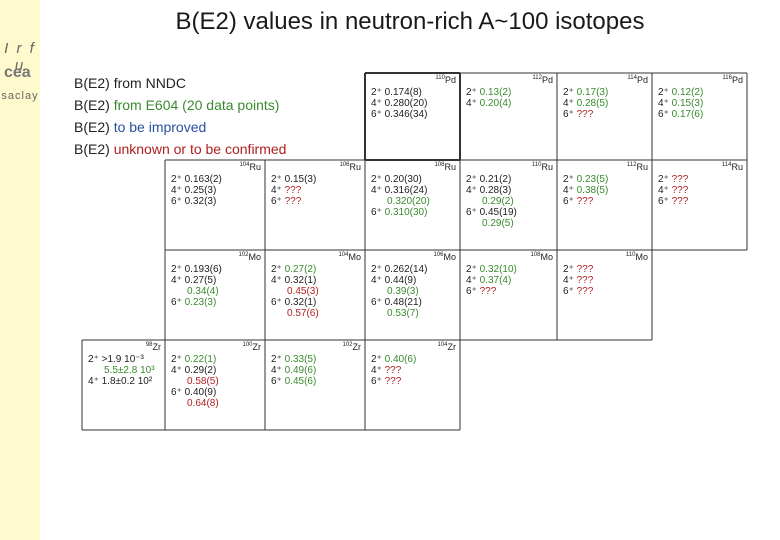 This screenshot has width=780, height=540. I want to click on legend-text: unknown or to be confirmed, so click(200, 149).